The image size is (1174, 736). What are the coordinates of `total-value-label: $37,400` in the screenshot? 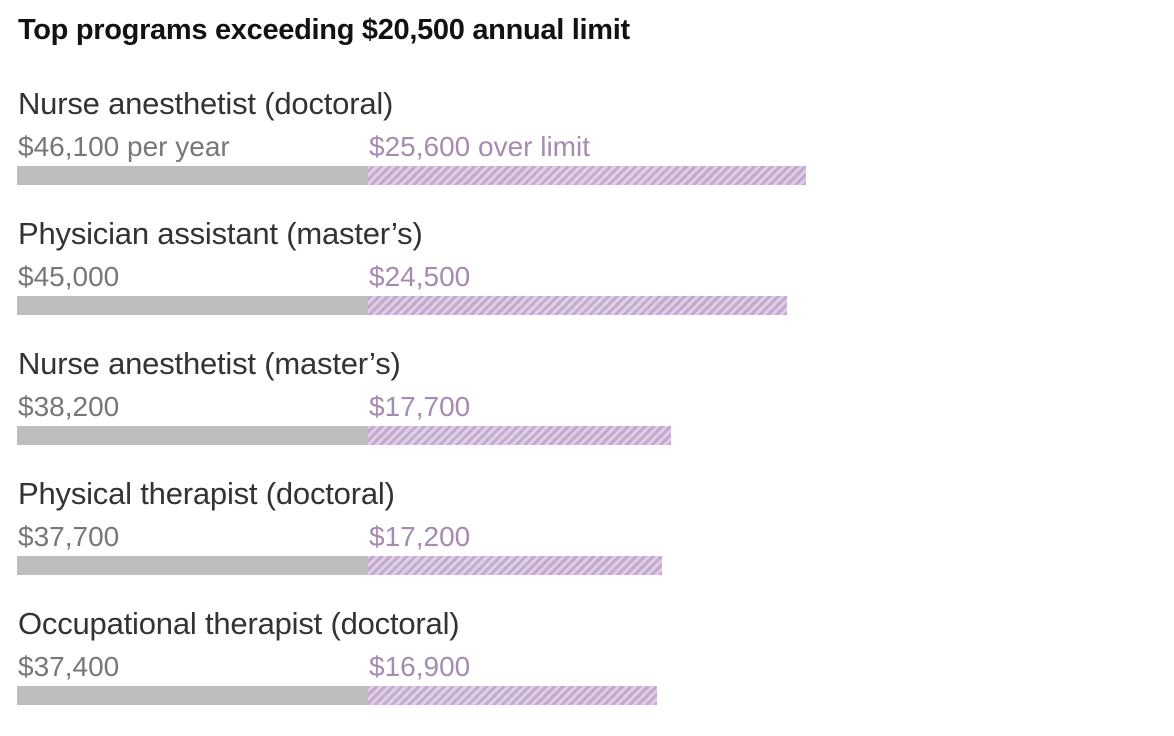 It's located at (69, 666).